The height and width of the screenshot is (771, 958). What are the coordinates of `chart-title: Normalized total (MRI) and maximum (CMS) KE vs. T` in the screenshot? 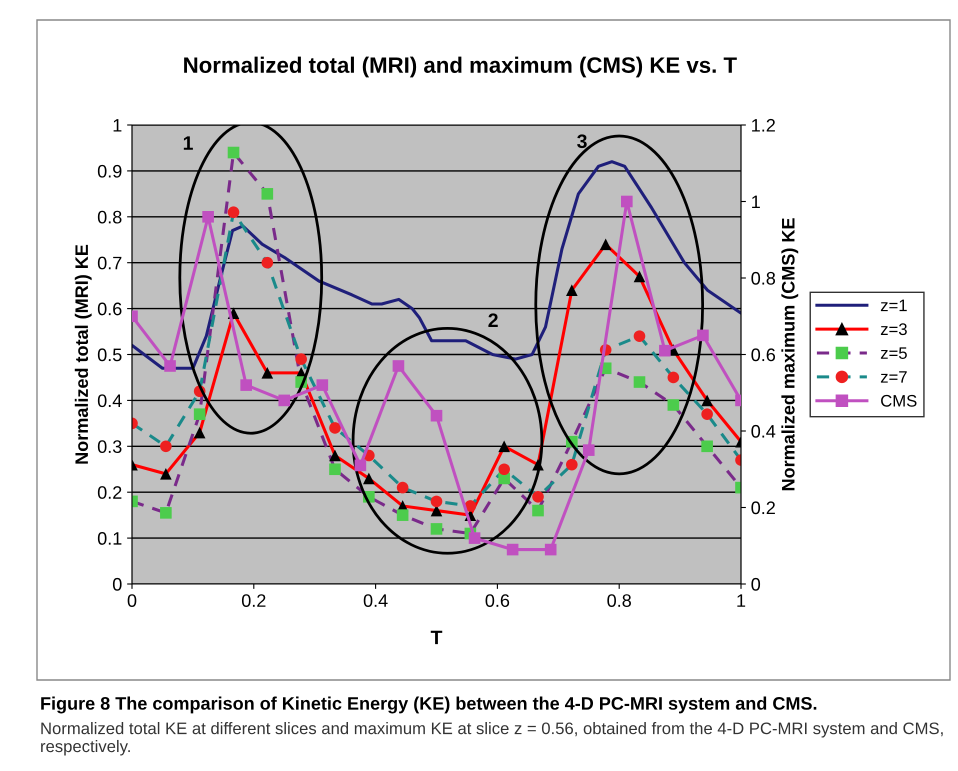 It's located at (460, 67).